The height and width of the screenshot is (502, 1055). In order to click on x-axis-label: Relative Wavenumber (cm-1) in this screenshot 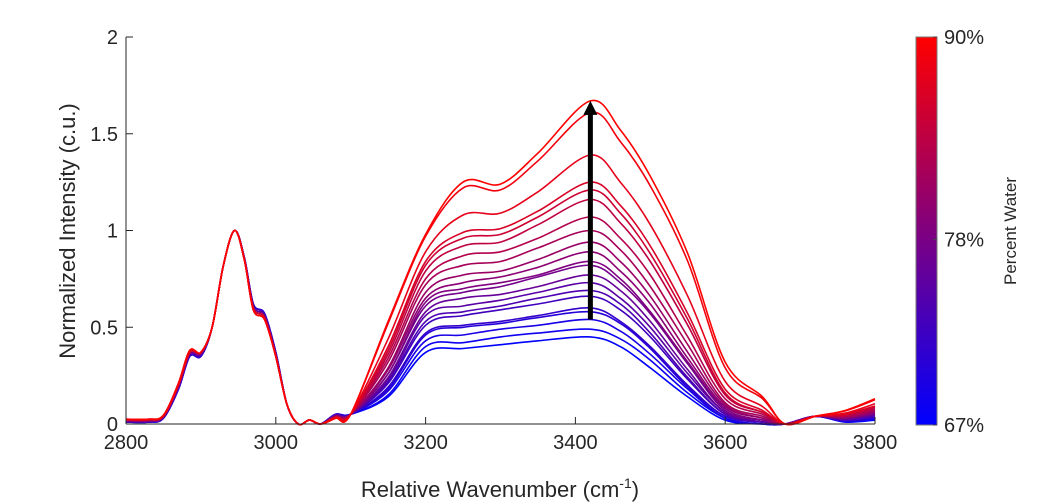, I will do `click(500, 488)`.